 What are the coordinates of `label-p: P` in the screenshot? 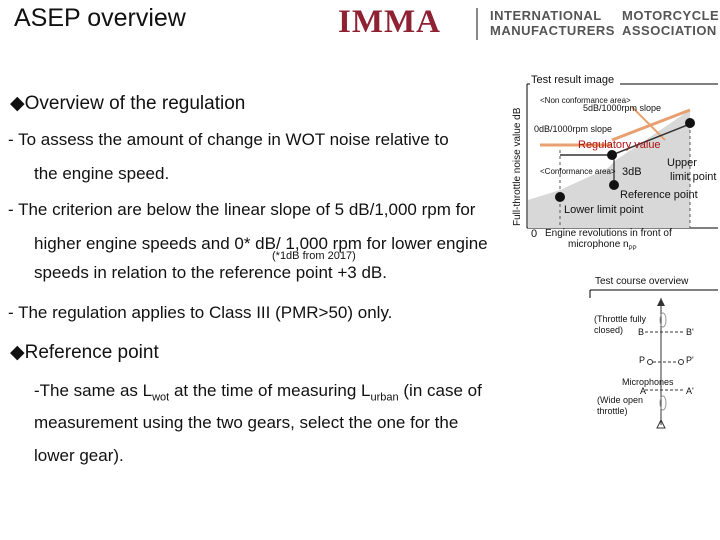 It's located at (642, 360).